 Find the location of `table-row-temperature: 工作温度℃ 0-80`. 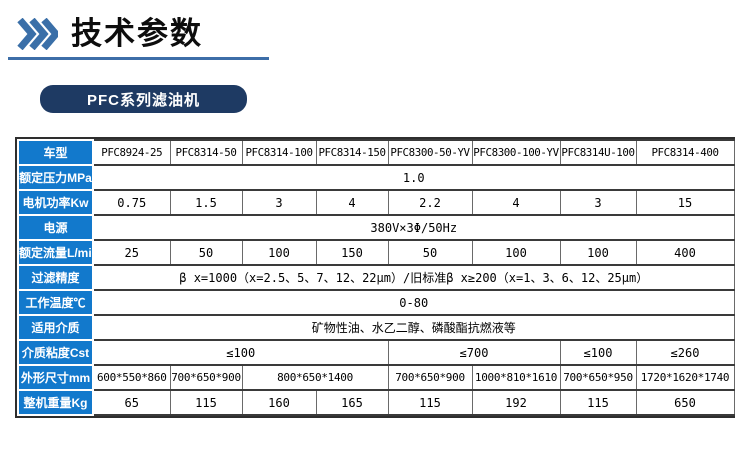

table-row-temperature: 工作温度℃ 0-80 is located at coordinates (376, 302).